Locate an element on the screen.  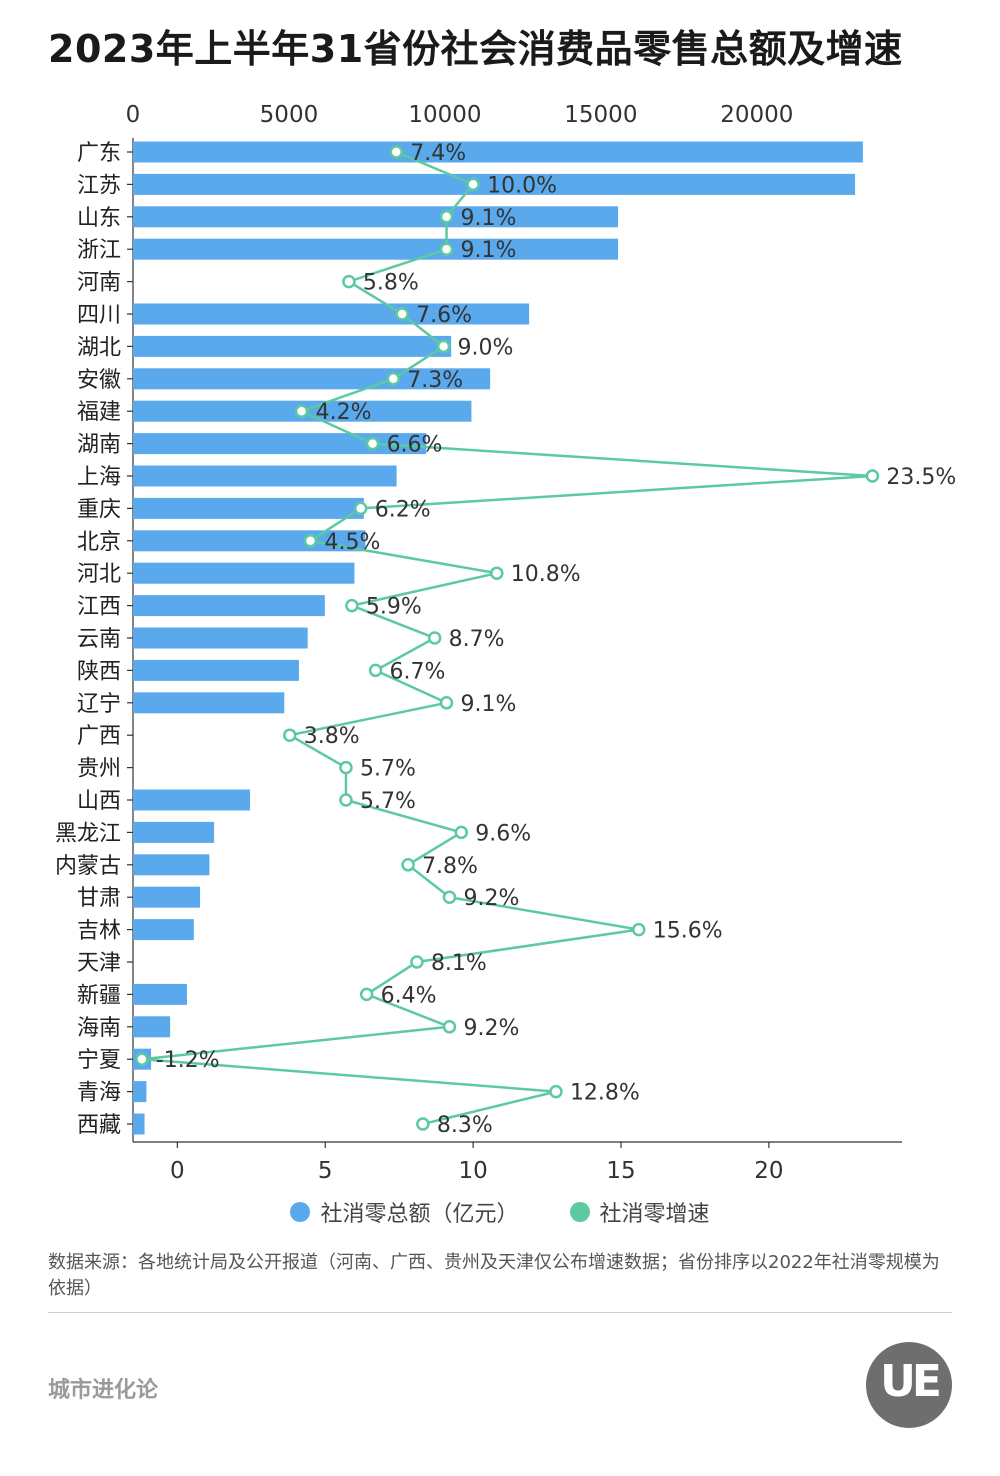
category-label: 河南 is located at coordinates (99, 283).